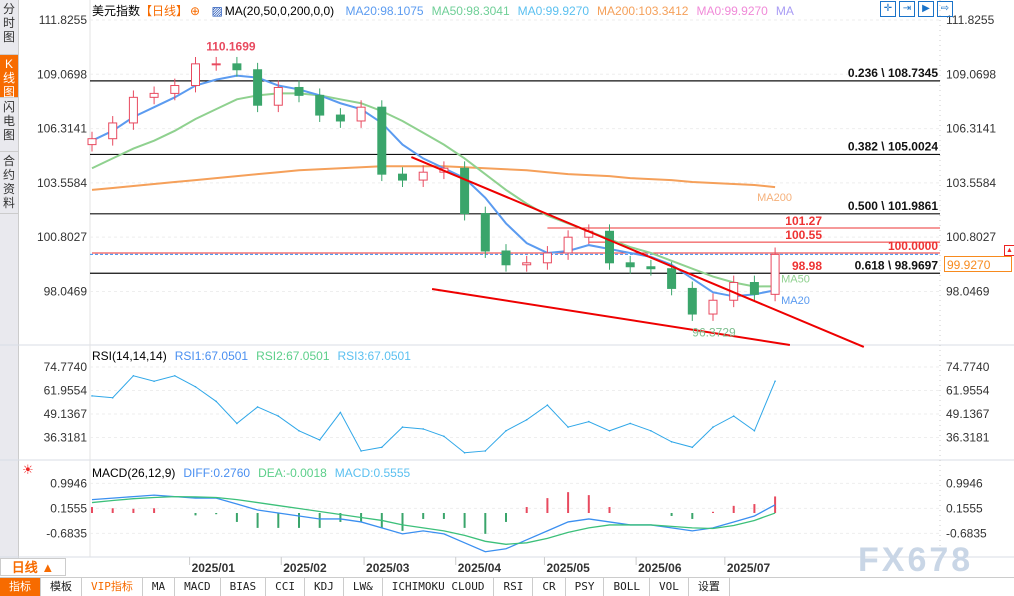 The width and height of the screenshot is (1014, 596). What do you see at coordinates (68, 508) in the screenshot?
I see `macd-tick-left: 0.1555` at bounding box center [68, 508].